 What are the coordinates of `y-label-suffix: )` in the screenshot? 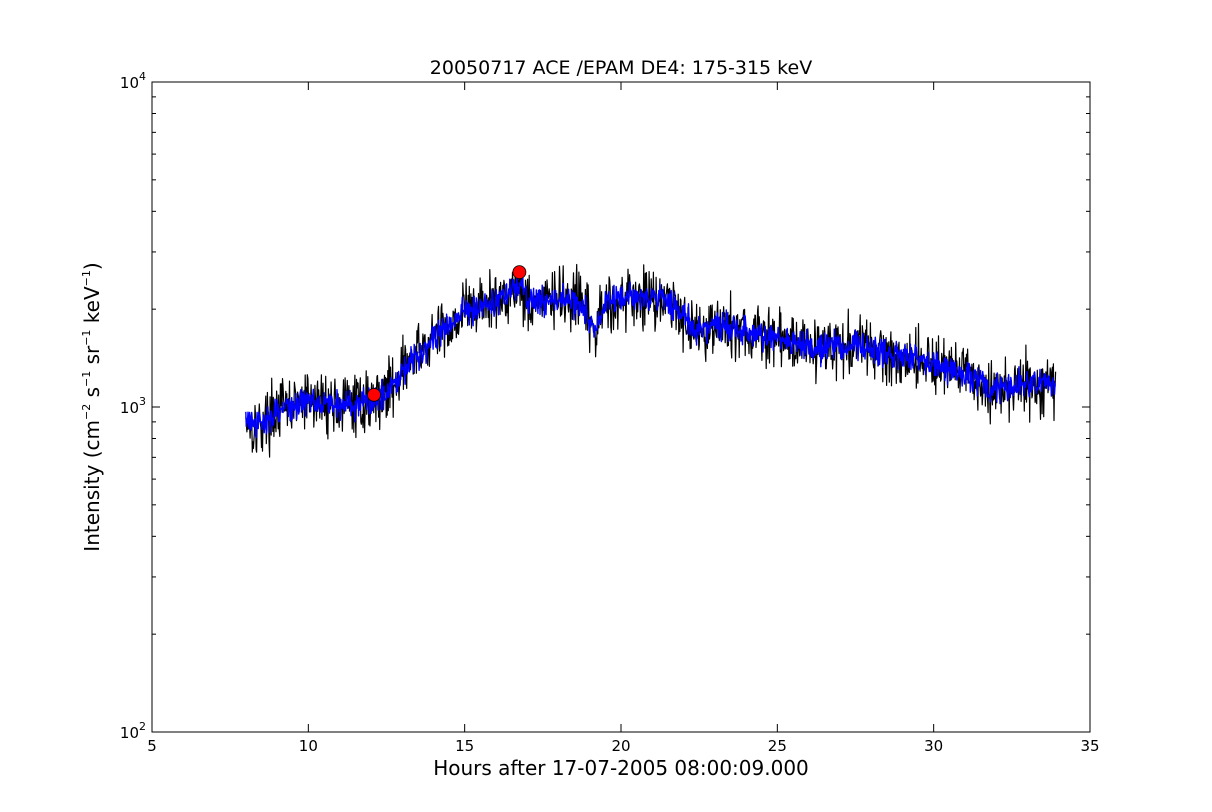 It's located at (92, 266).